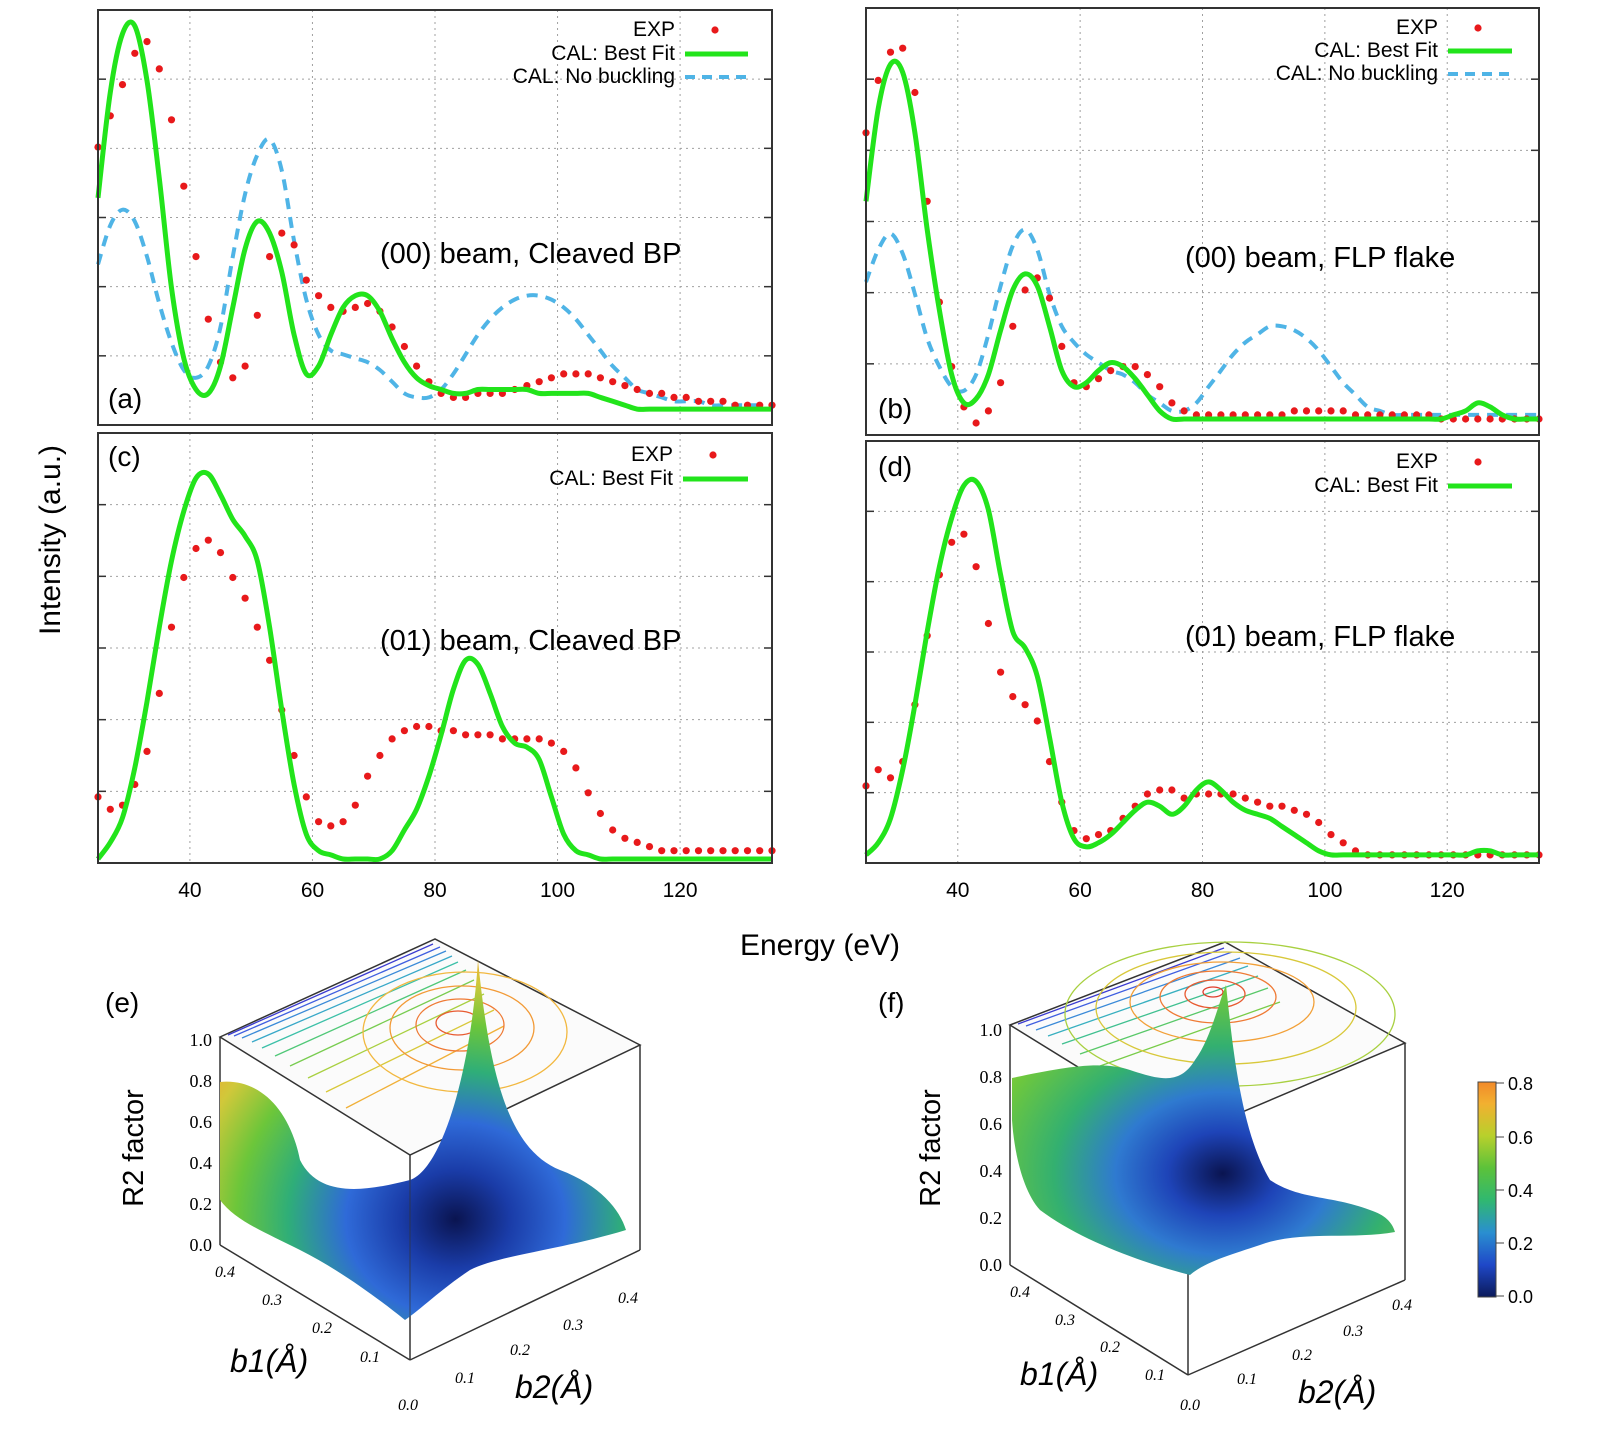 The image size is (1600, 1450). I want to click on colorbar-tick-label: 0.8, so click(1520, 1084).